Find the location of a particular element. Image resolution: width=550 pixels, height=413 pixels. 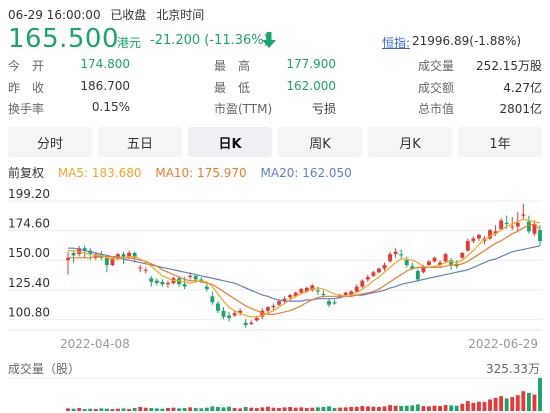

tab-1: 五日 is located at coordinates (140, 142).